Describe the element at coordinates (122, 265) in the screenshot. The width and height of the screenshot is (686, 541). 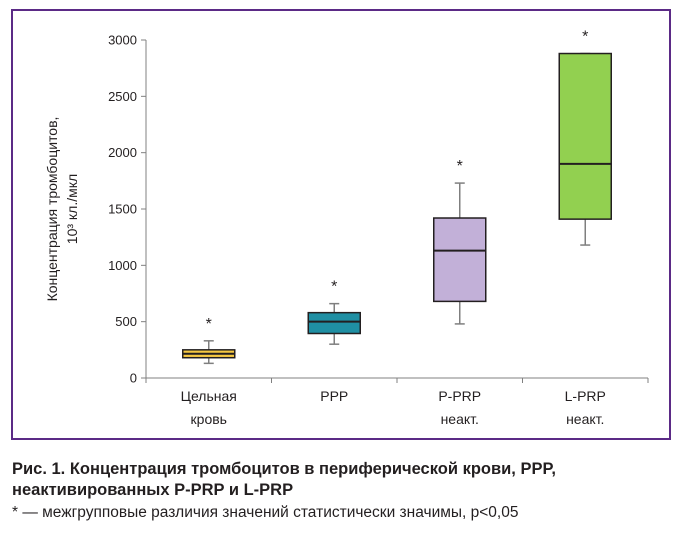
I see `y-tick-label: 1000` at that location.